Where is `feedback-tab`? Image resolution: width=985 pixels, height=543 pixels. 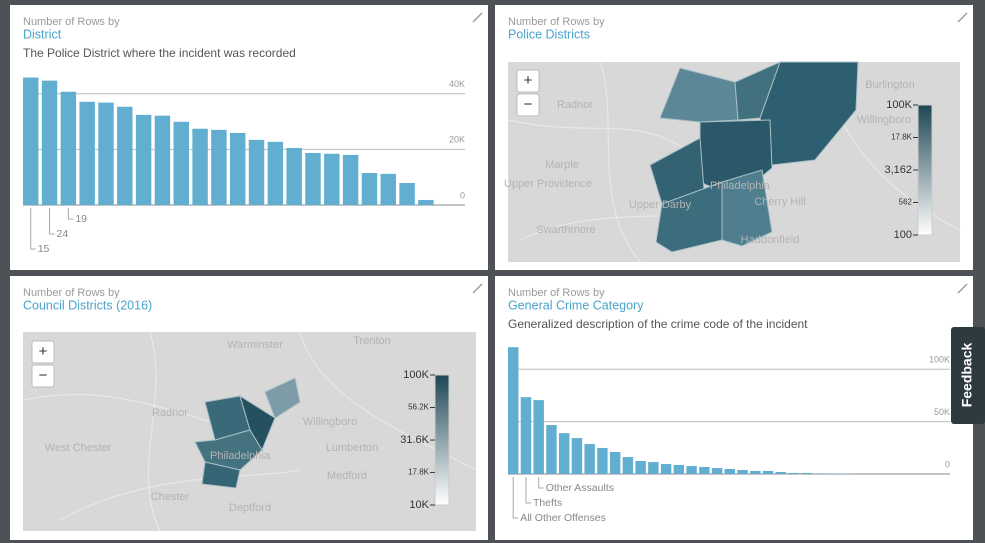
feedback-tab is located at coordinates (968, 375).